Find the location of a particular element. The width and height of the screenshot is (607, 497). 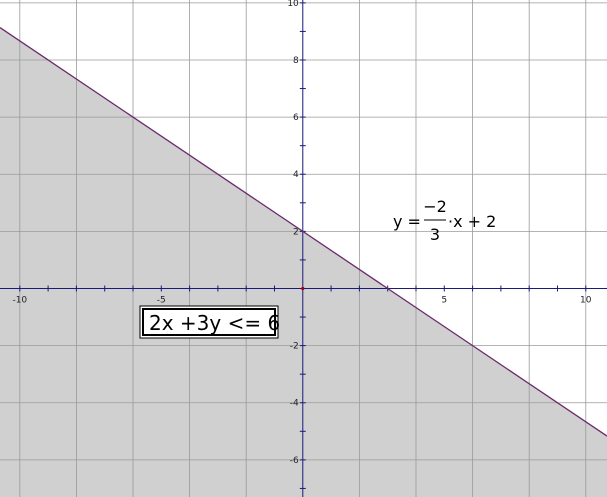

origin-point is located at coordinates (303, 288).